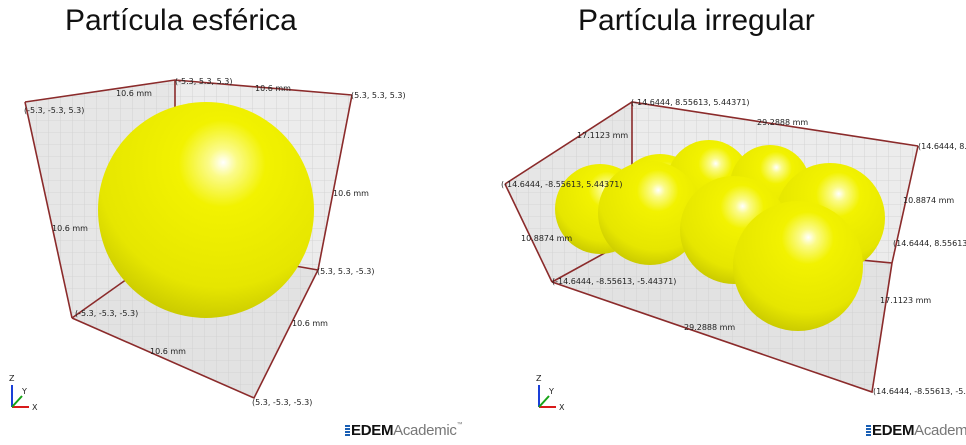 This screenshot has height=445, width=966. I want to click on left-dim-left: 10.6 mm, so click(70, 228).